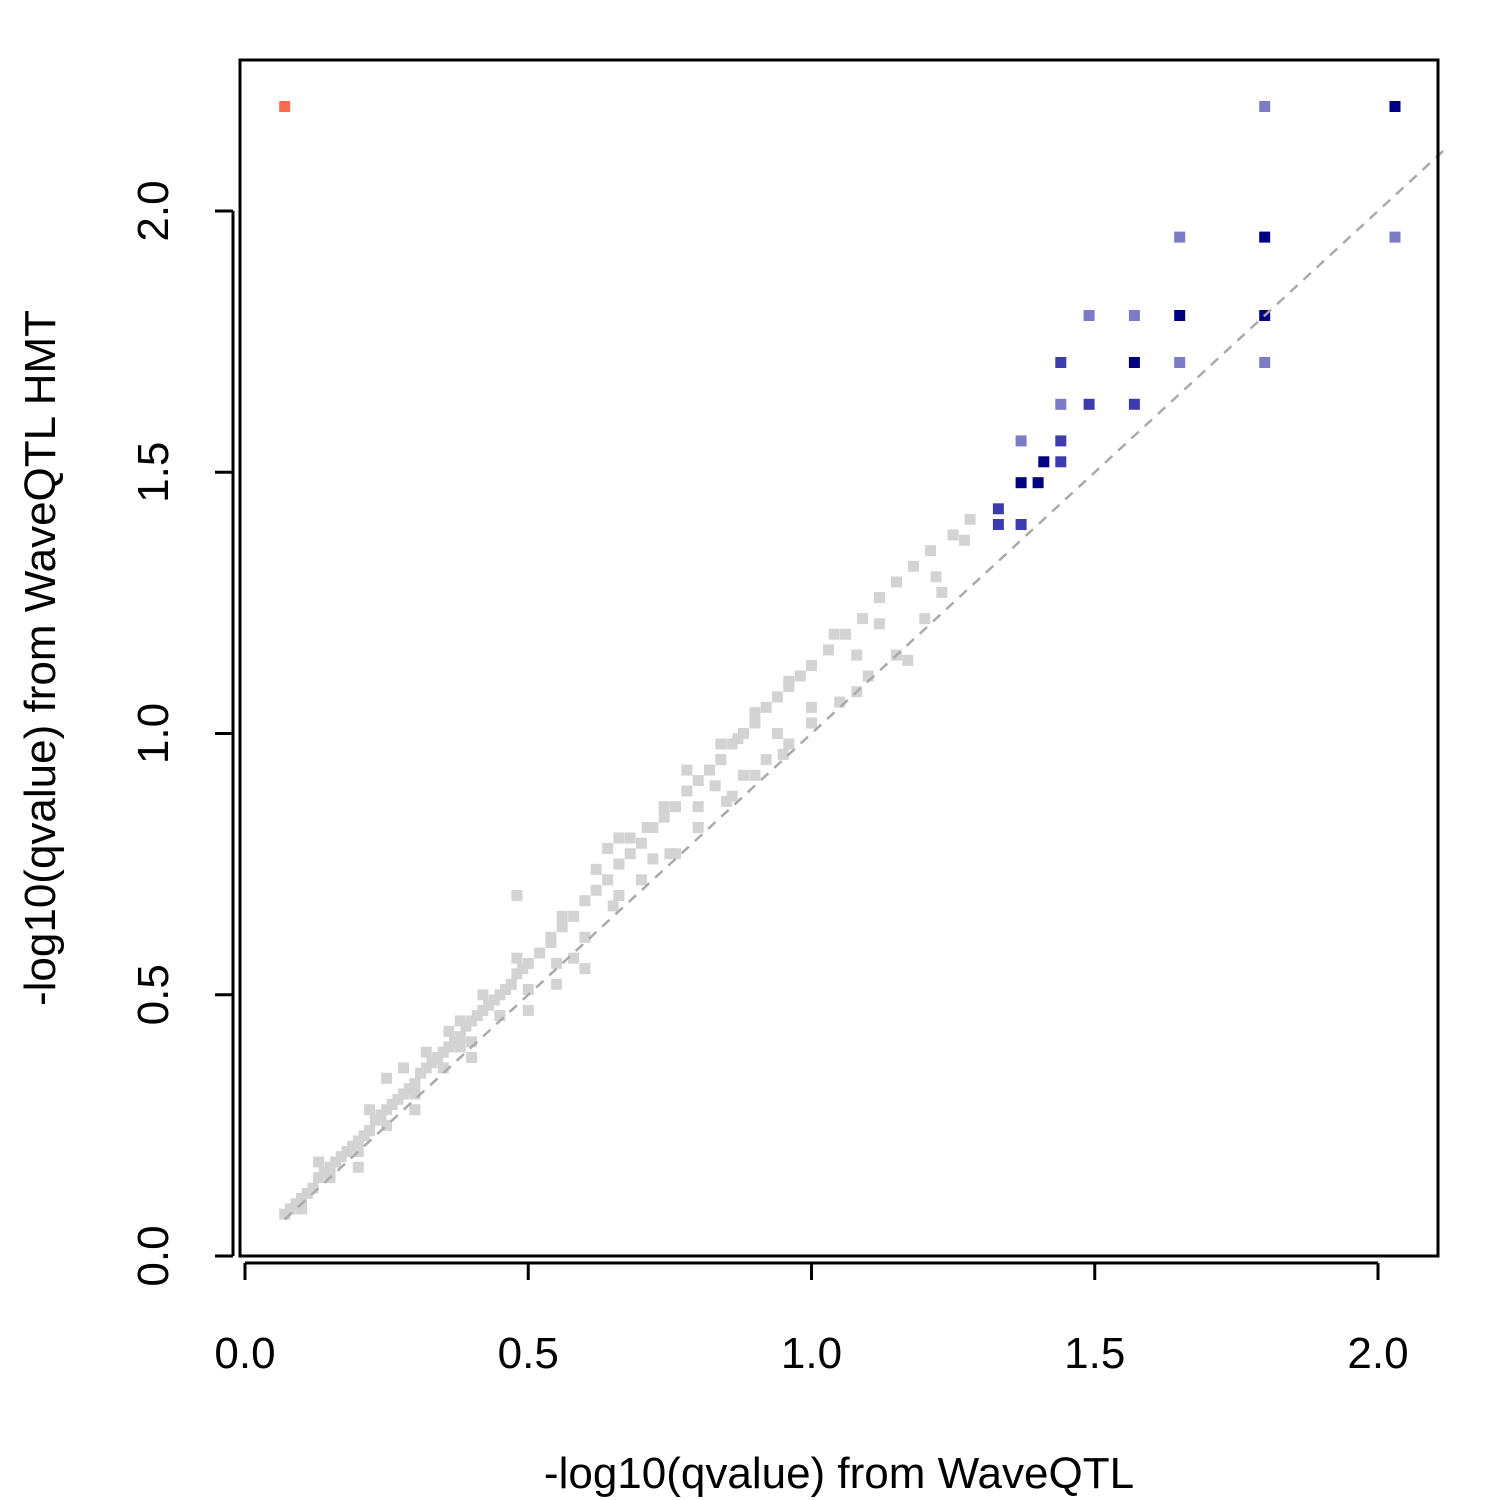 This screenshot has width=1500, height=1500. What do you see at coordinates (811, 1319) in the screenshot?
I see `x-axis: 0.0 0.5 1.0 1.5 2.0` at bounding box center [811, 1319].